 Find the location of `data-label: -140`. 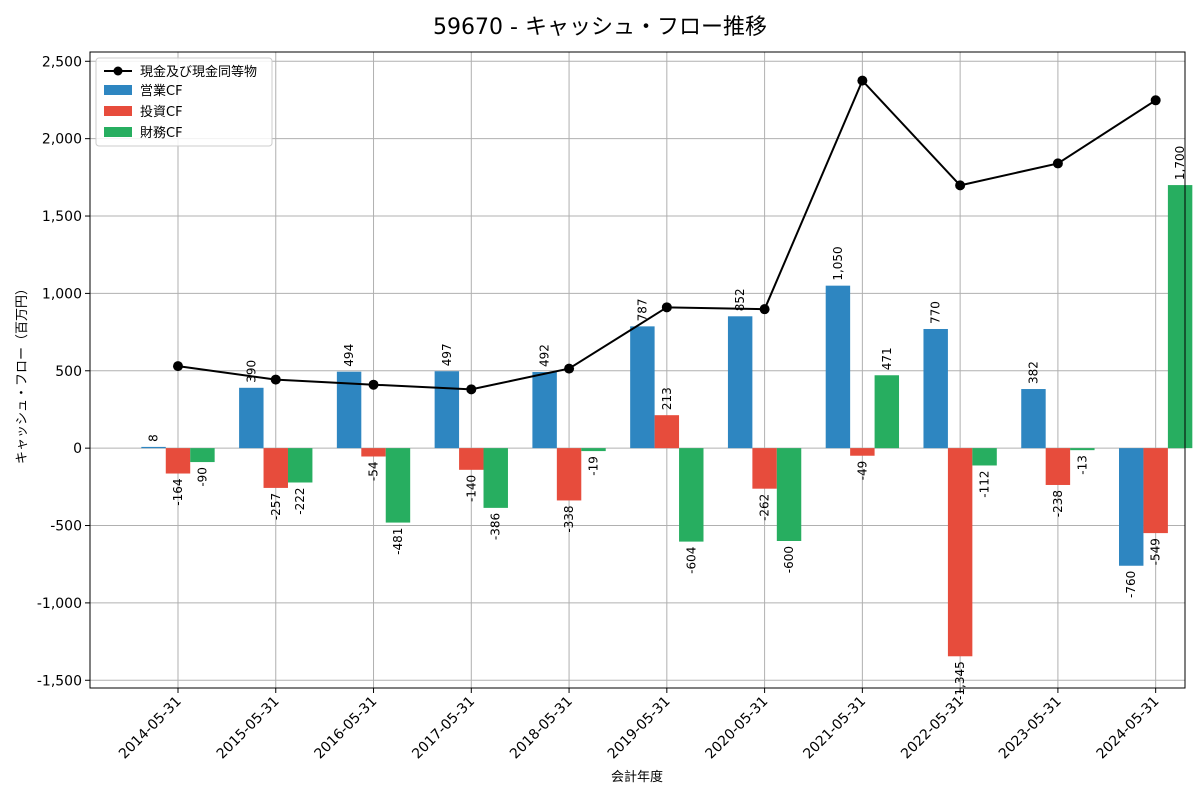

data-label: -140 is located at coordinates (471, 488).